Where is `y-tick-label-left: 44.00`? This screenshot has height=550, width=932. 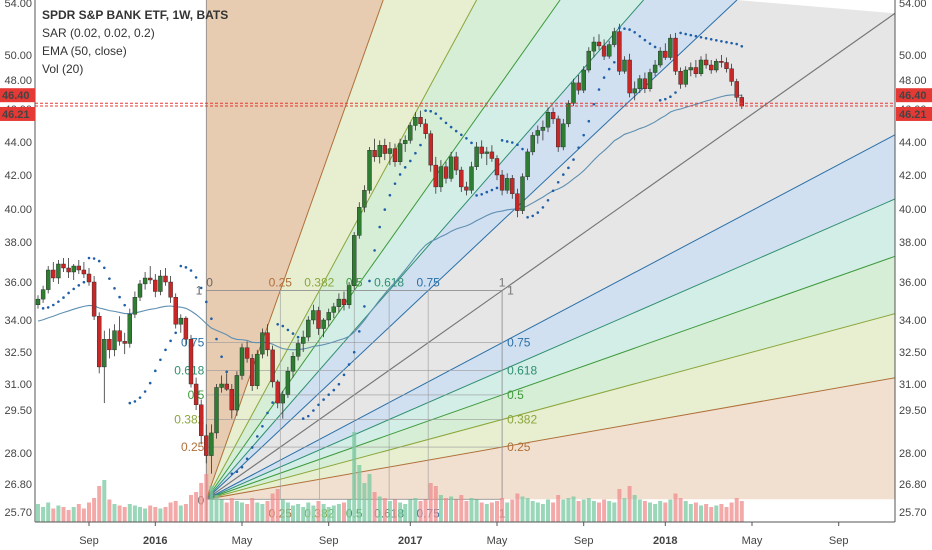
y-tick-label-left: 44.00 is located at coordinates (18, 143).